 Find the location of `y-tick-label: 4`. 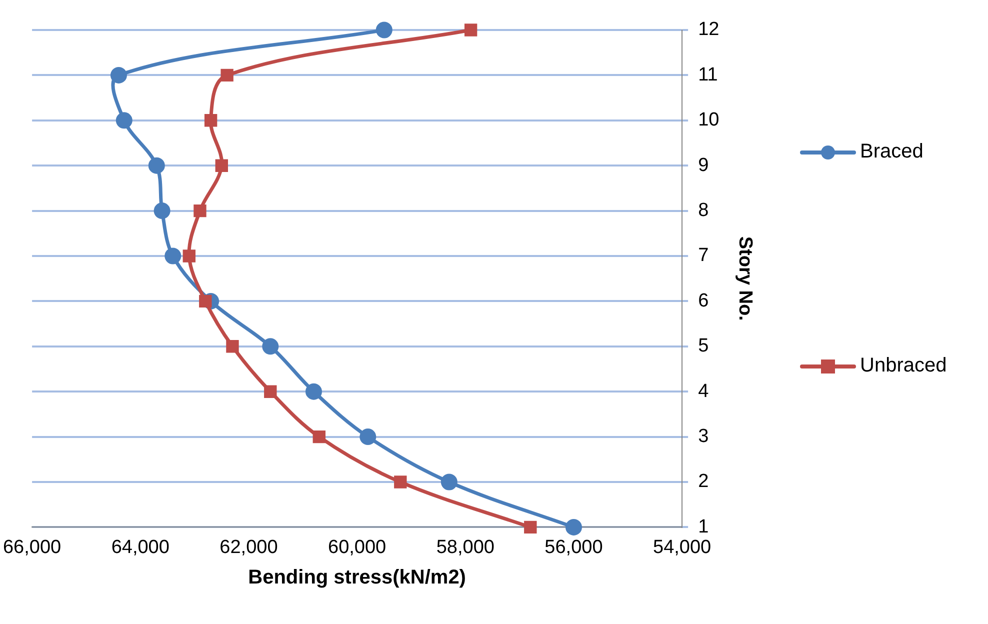

y-tick-label: 4 is located at coordinates (704, 391).